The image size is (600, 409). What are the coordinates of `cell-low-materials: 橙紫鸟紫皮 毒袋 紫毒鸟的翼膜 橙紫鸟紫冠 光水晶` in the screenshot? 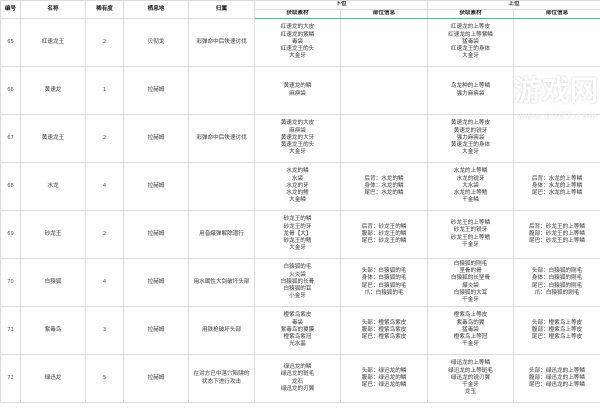 It's located at (297, 330).